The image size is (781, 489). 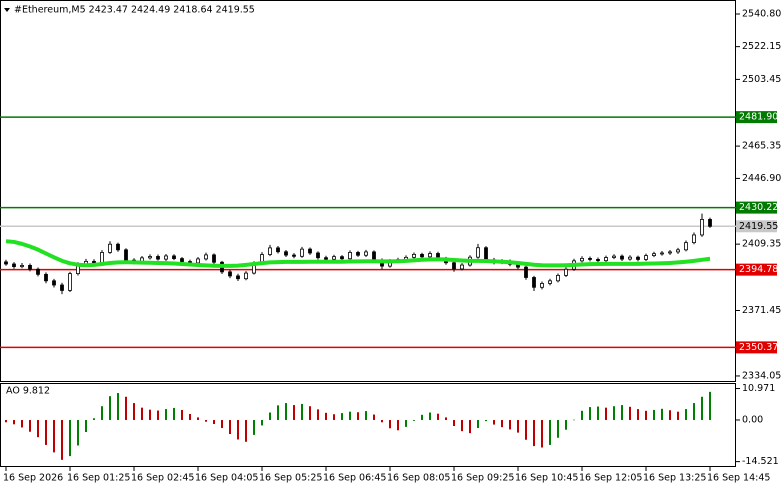 What do you see at coordinates (290, 478) in the screenshot?
I see `x-tick-label: 16 Sep 05:25` at bounding box center [290, 478].